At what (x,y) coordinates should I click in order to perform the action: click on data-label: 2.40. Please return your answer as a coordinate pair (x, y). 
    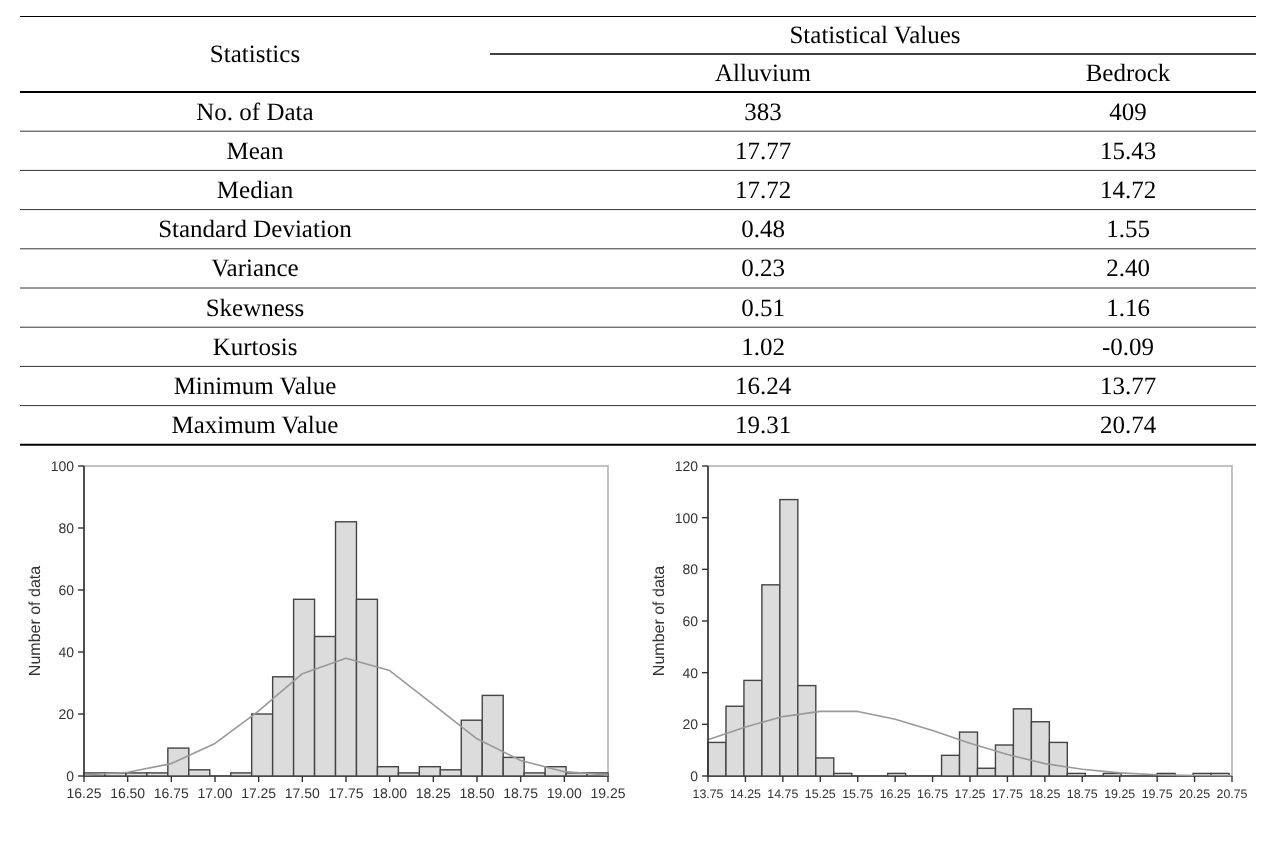
    Looking at the image, I should click on (1128, 268).